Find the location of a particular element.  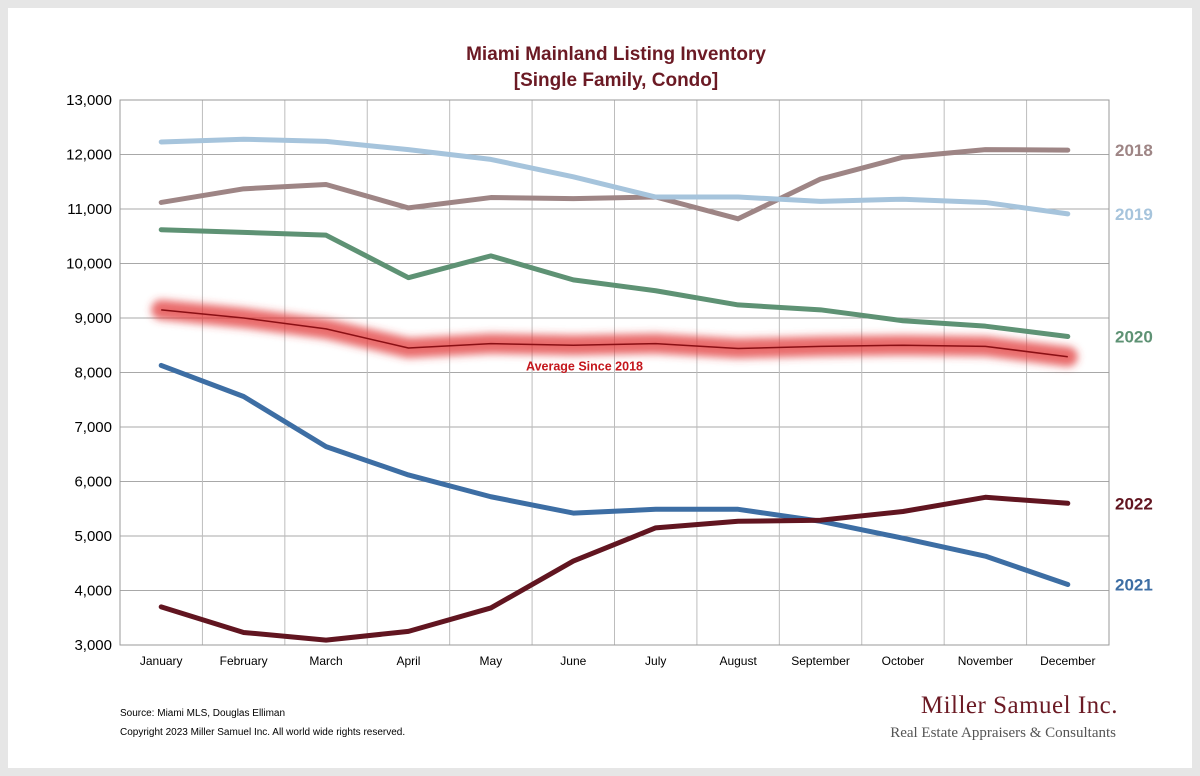

x-tick-label: August is located at coordinates (738, 661).